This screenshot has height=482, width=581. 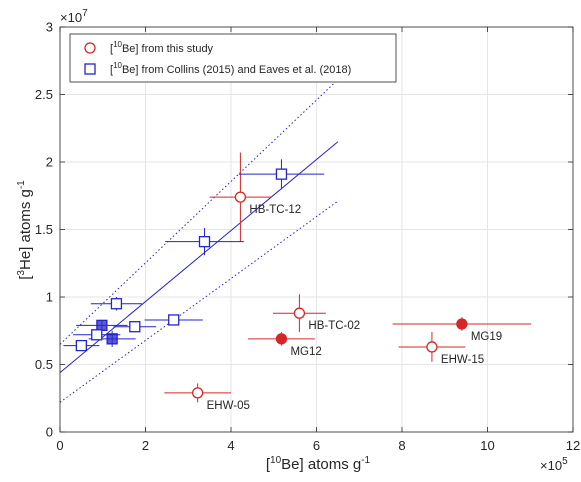 What do you see at coordinates (305, 352) in the screenshot?
I see `point-label: MG12` at bounding box center [305, 352].